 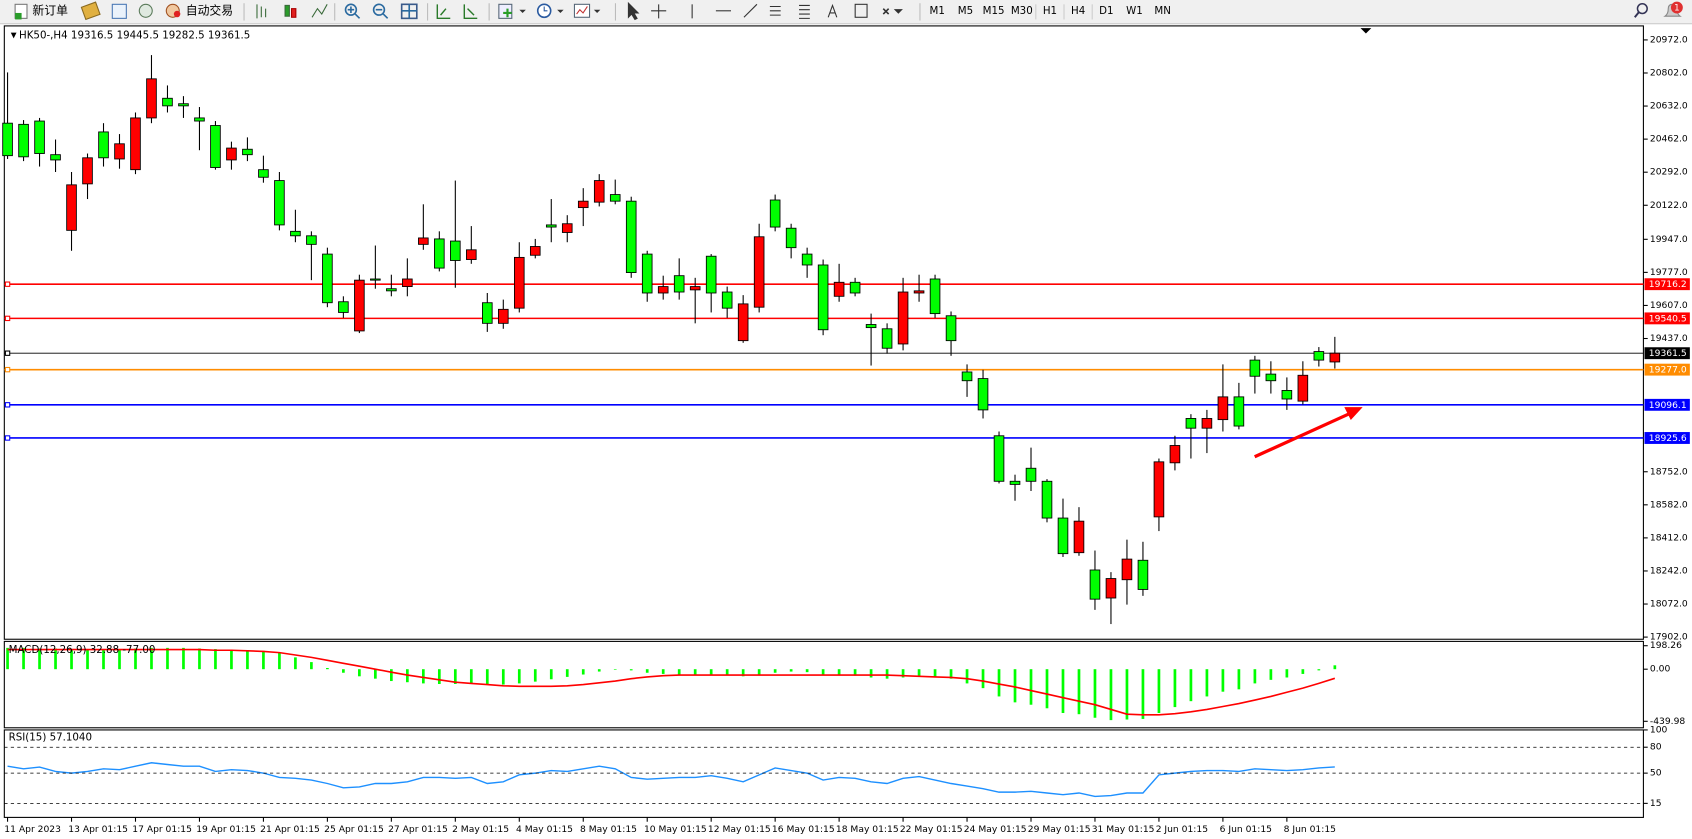 What do you see at coordinates (1668, 405) in the screenshot?
I see `price-level-label: 19096.1` at bounding box center [1668, 405].